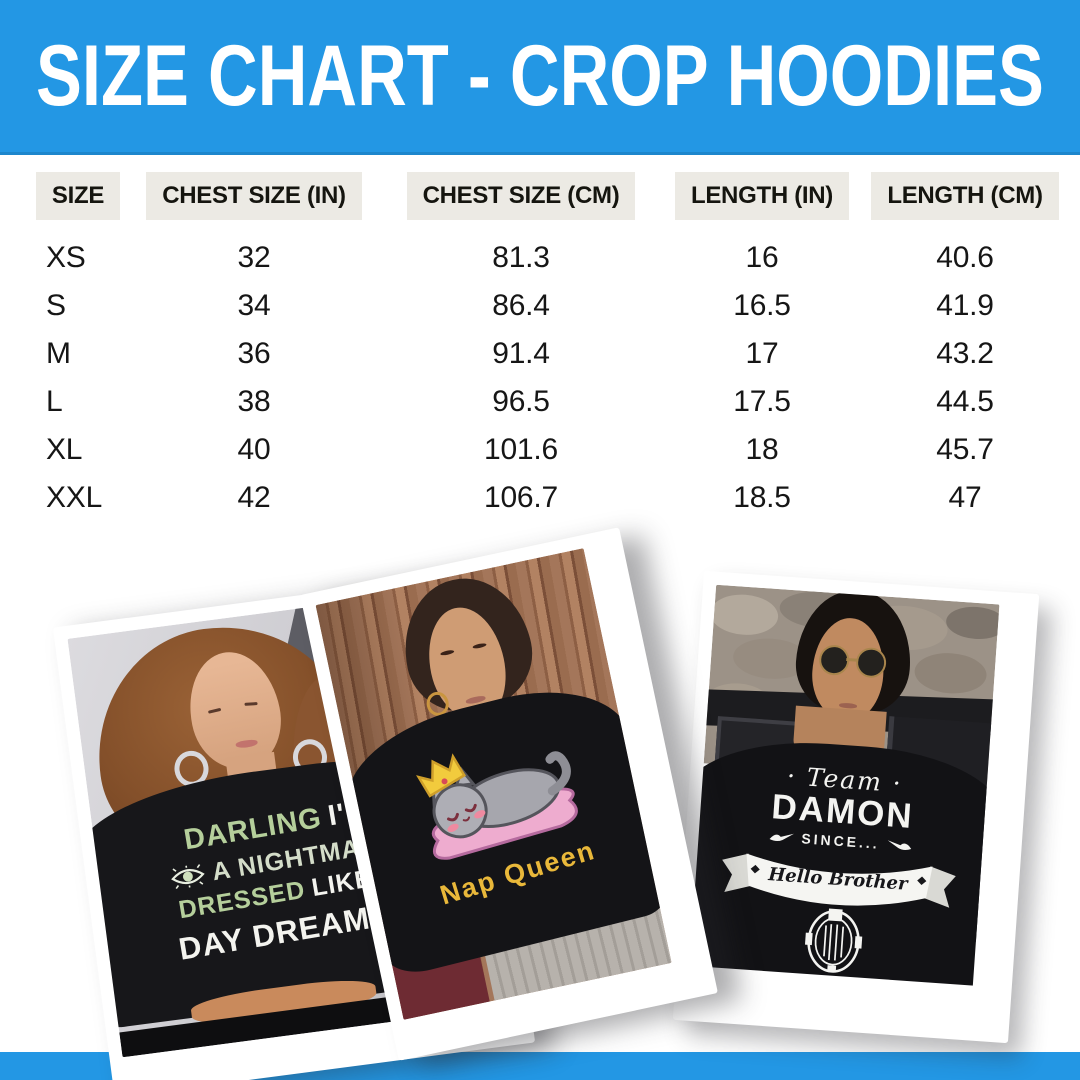 The image size is (1080, 1080). What do you see at coordinates (58, 353) in the screenshot?
I see `cell-size: M` at bounding box center [58, 353].